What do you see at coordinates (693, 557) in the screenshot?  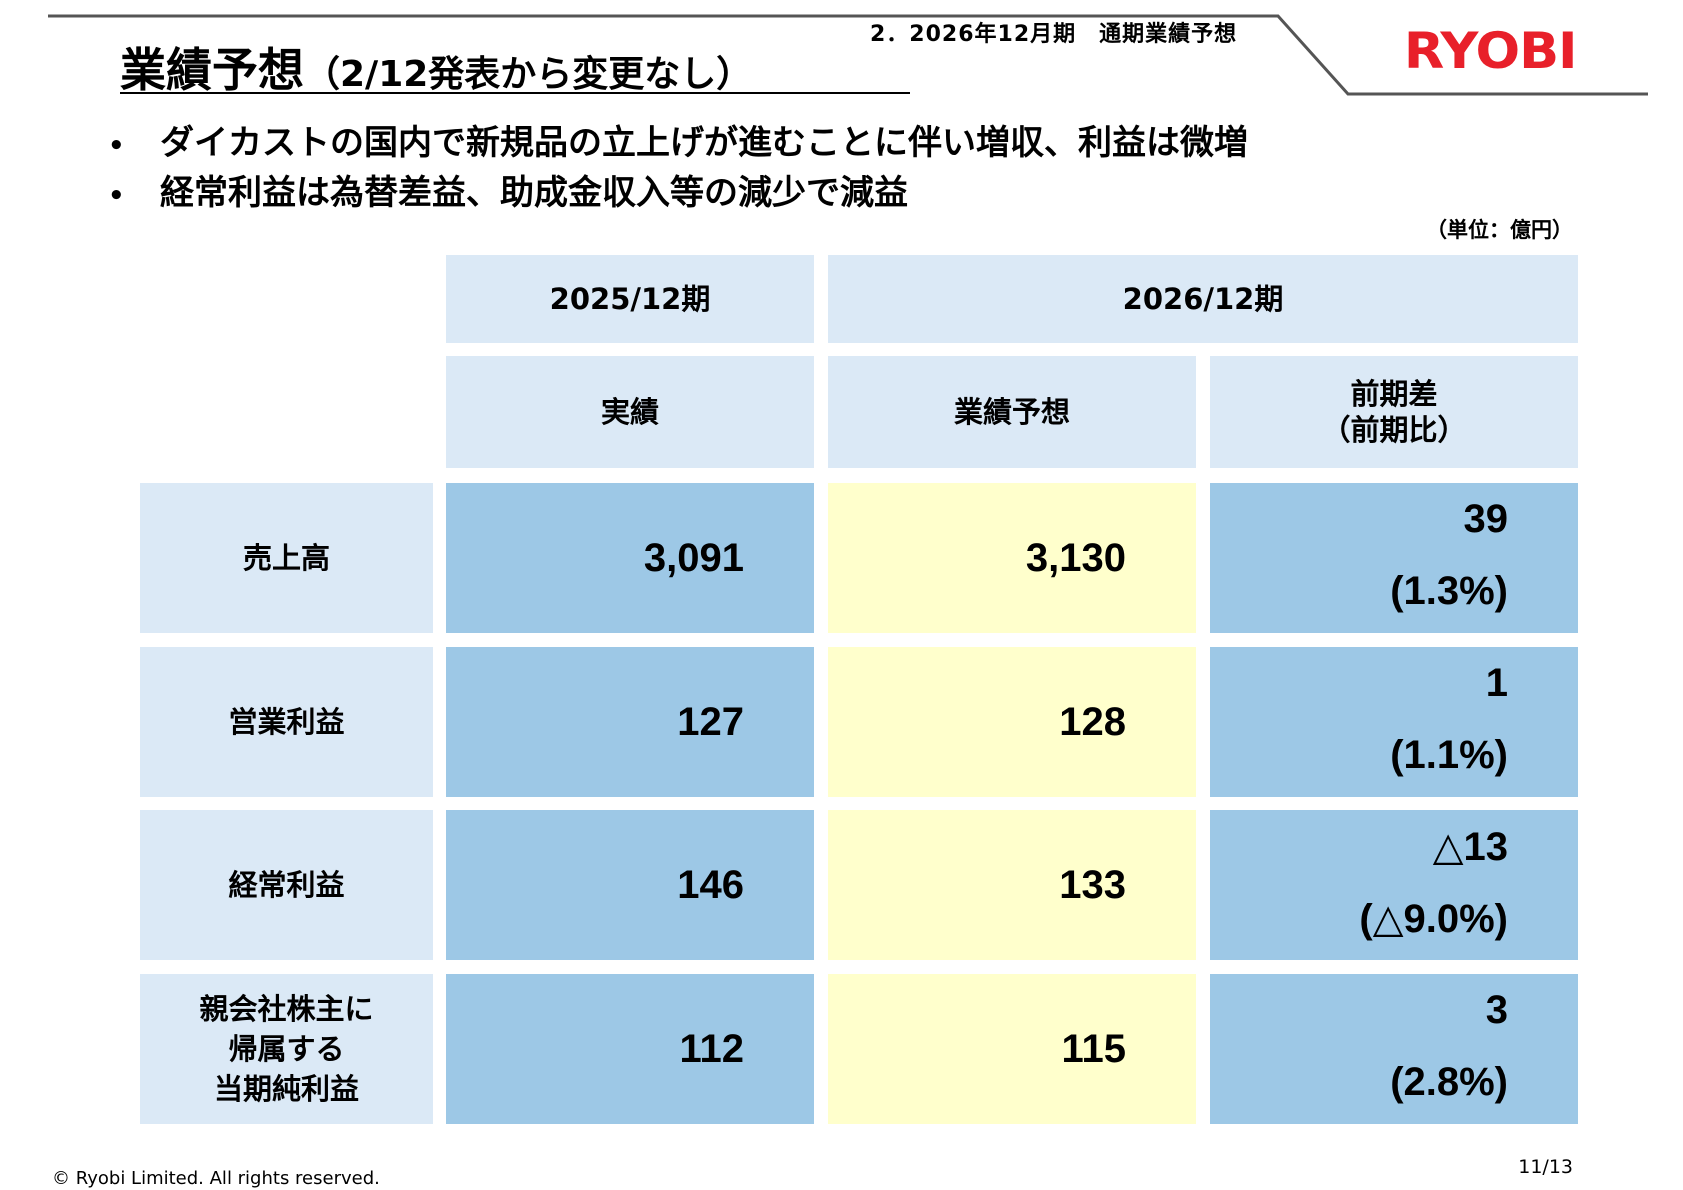 I see `actual-value-text: 3,091` at bounding box center [693, 557].